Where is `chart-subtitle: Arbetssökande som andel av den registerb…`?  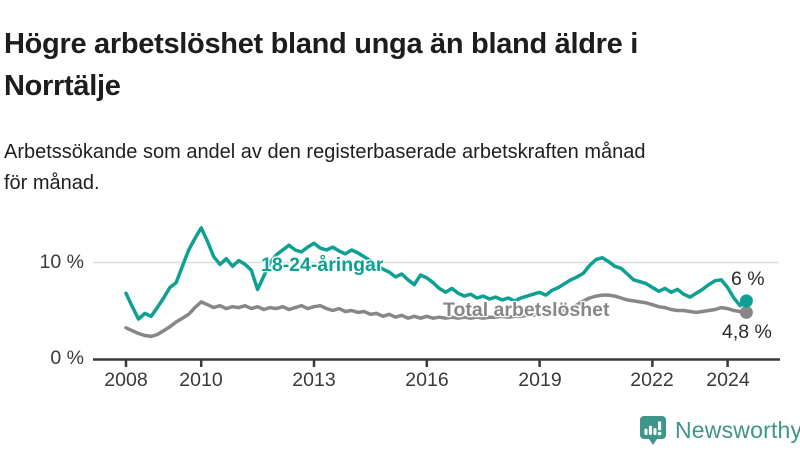 chart-subtitle: Arbetssökande som andel av den registerb… is located at coordinates (325, 167).